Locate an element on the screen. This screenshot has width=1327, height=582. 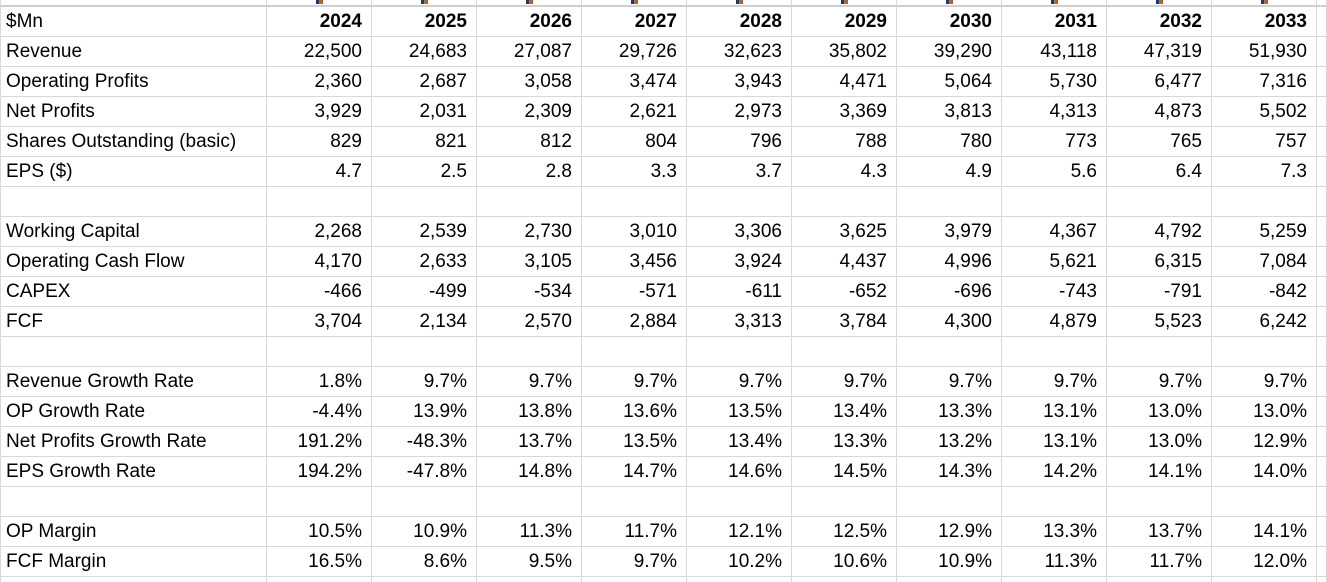
cell: 3,979 is located at coordinates (949, 232).